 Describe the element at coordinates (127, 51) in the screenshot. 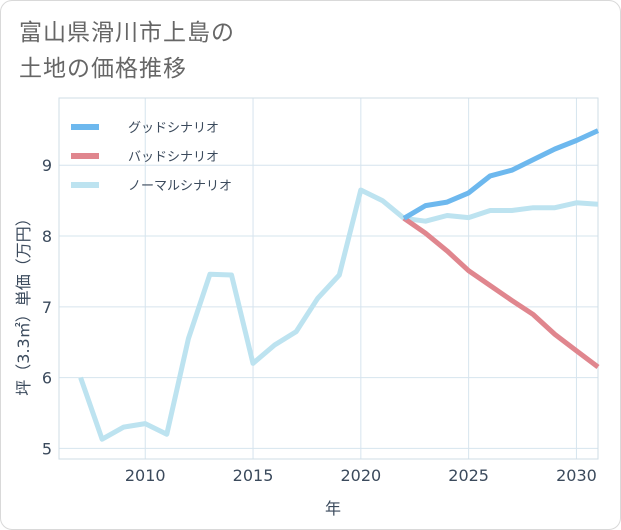

I see `chart-title: 富山県滑川市上島の 土地の価格推移` at that location.